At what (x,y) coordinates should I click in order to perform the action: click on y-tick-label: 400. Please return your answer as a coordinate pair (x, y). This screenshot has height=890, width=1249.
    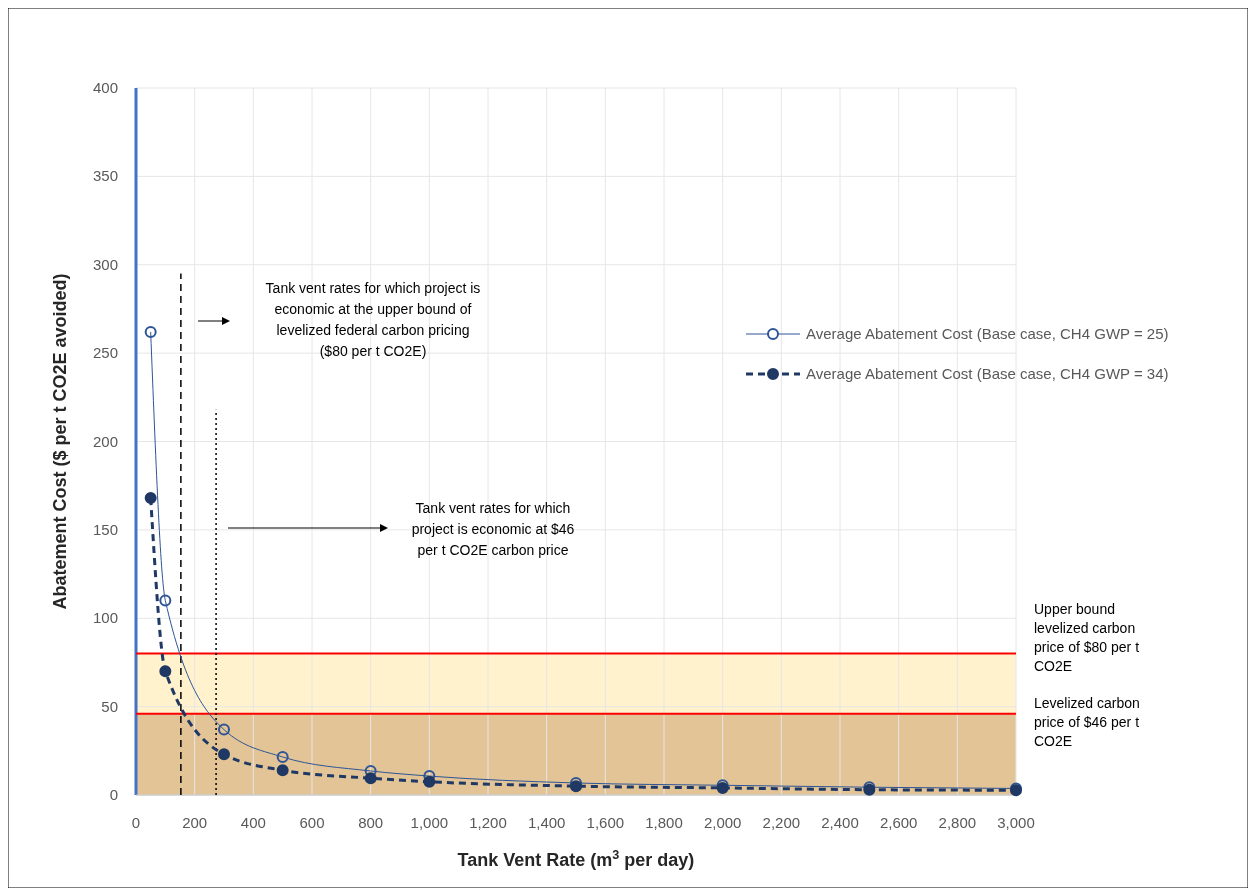
    Looking at the image, I should click on (105, 87).